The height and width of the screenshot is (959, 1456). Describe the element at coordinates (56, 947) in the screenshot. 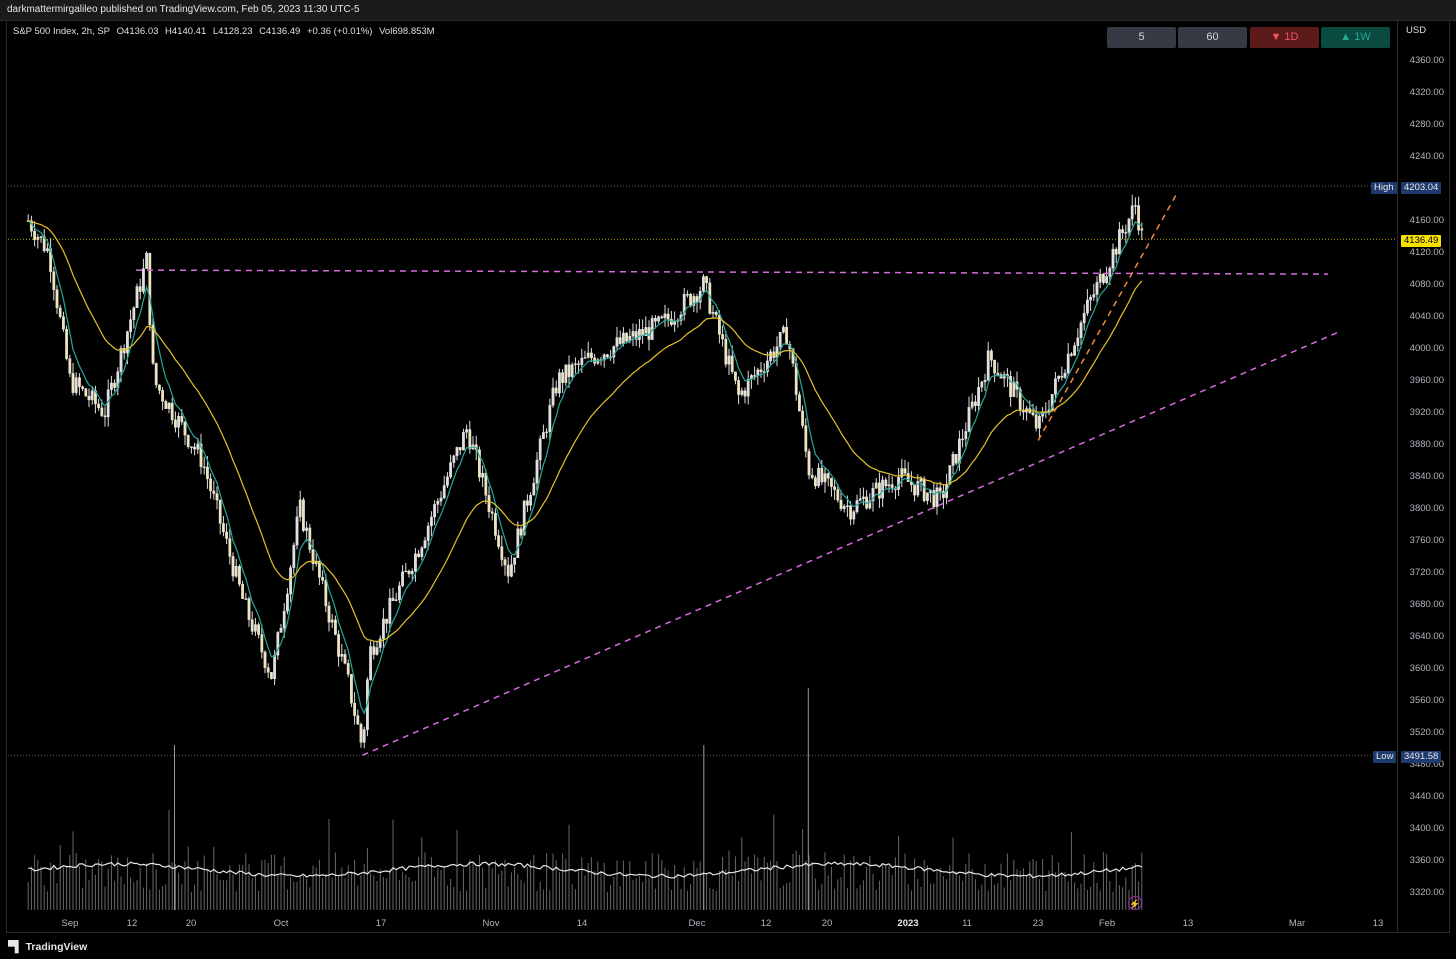

I see `tv-logo-text: TradingView` at that location.